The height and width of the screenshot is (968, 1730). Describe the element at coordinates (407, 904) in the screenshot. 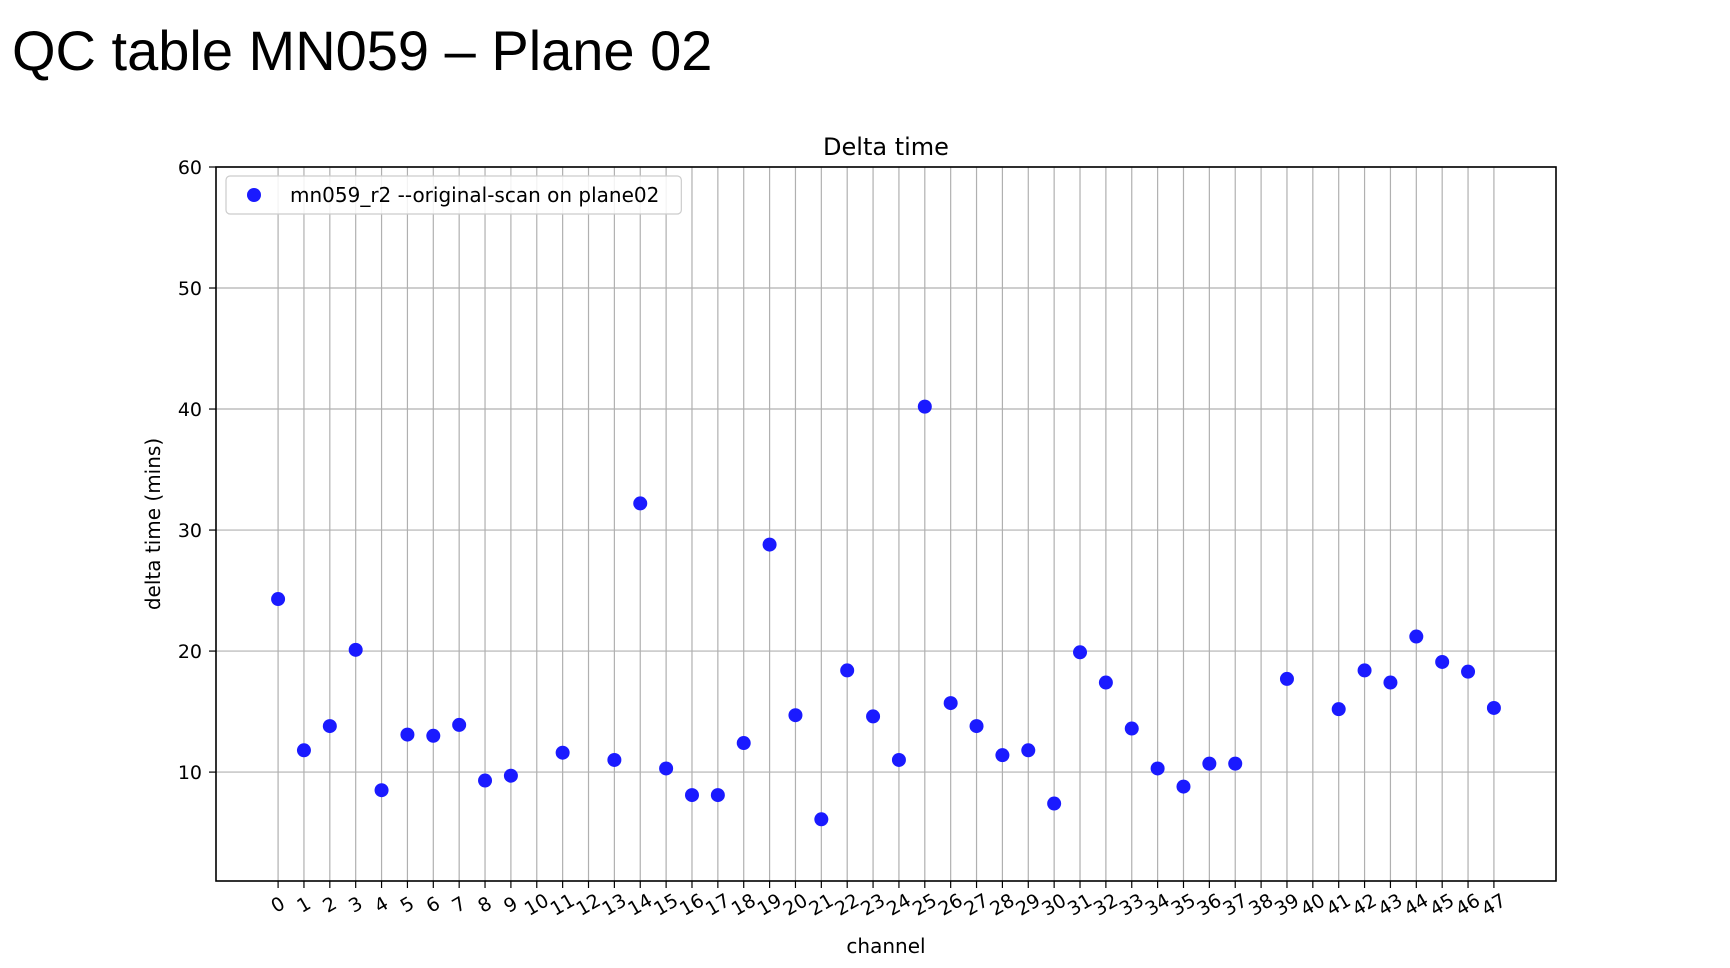

I see `x-tick-label: 5` at that location.